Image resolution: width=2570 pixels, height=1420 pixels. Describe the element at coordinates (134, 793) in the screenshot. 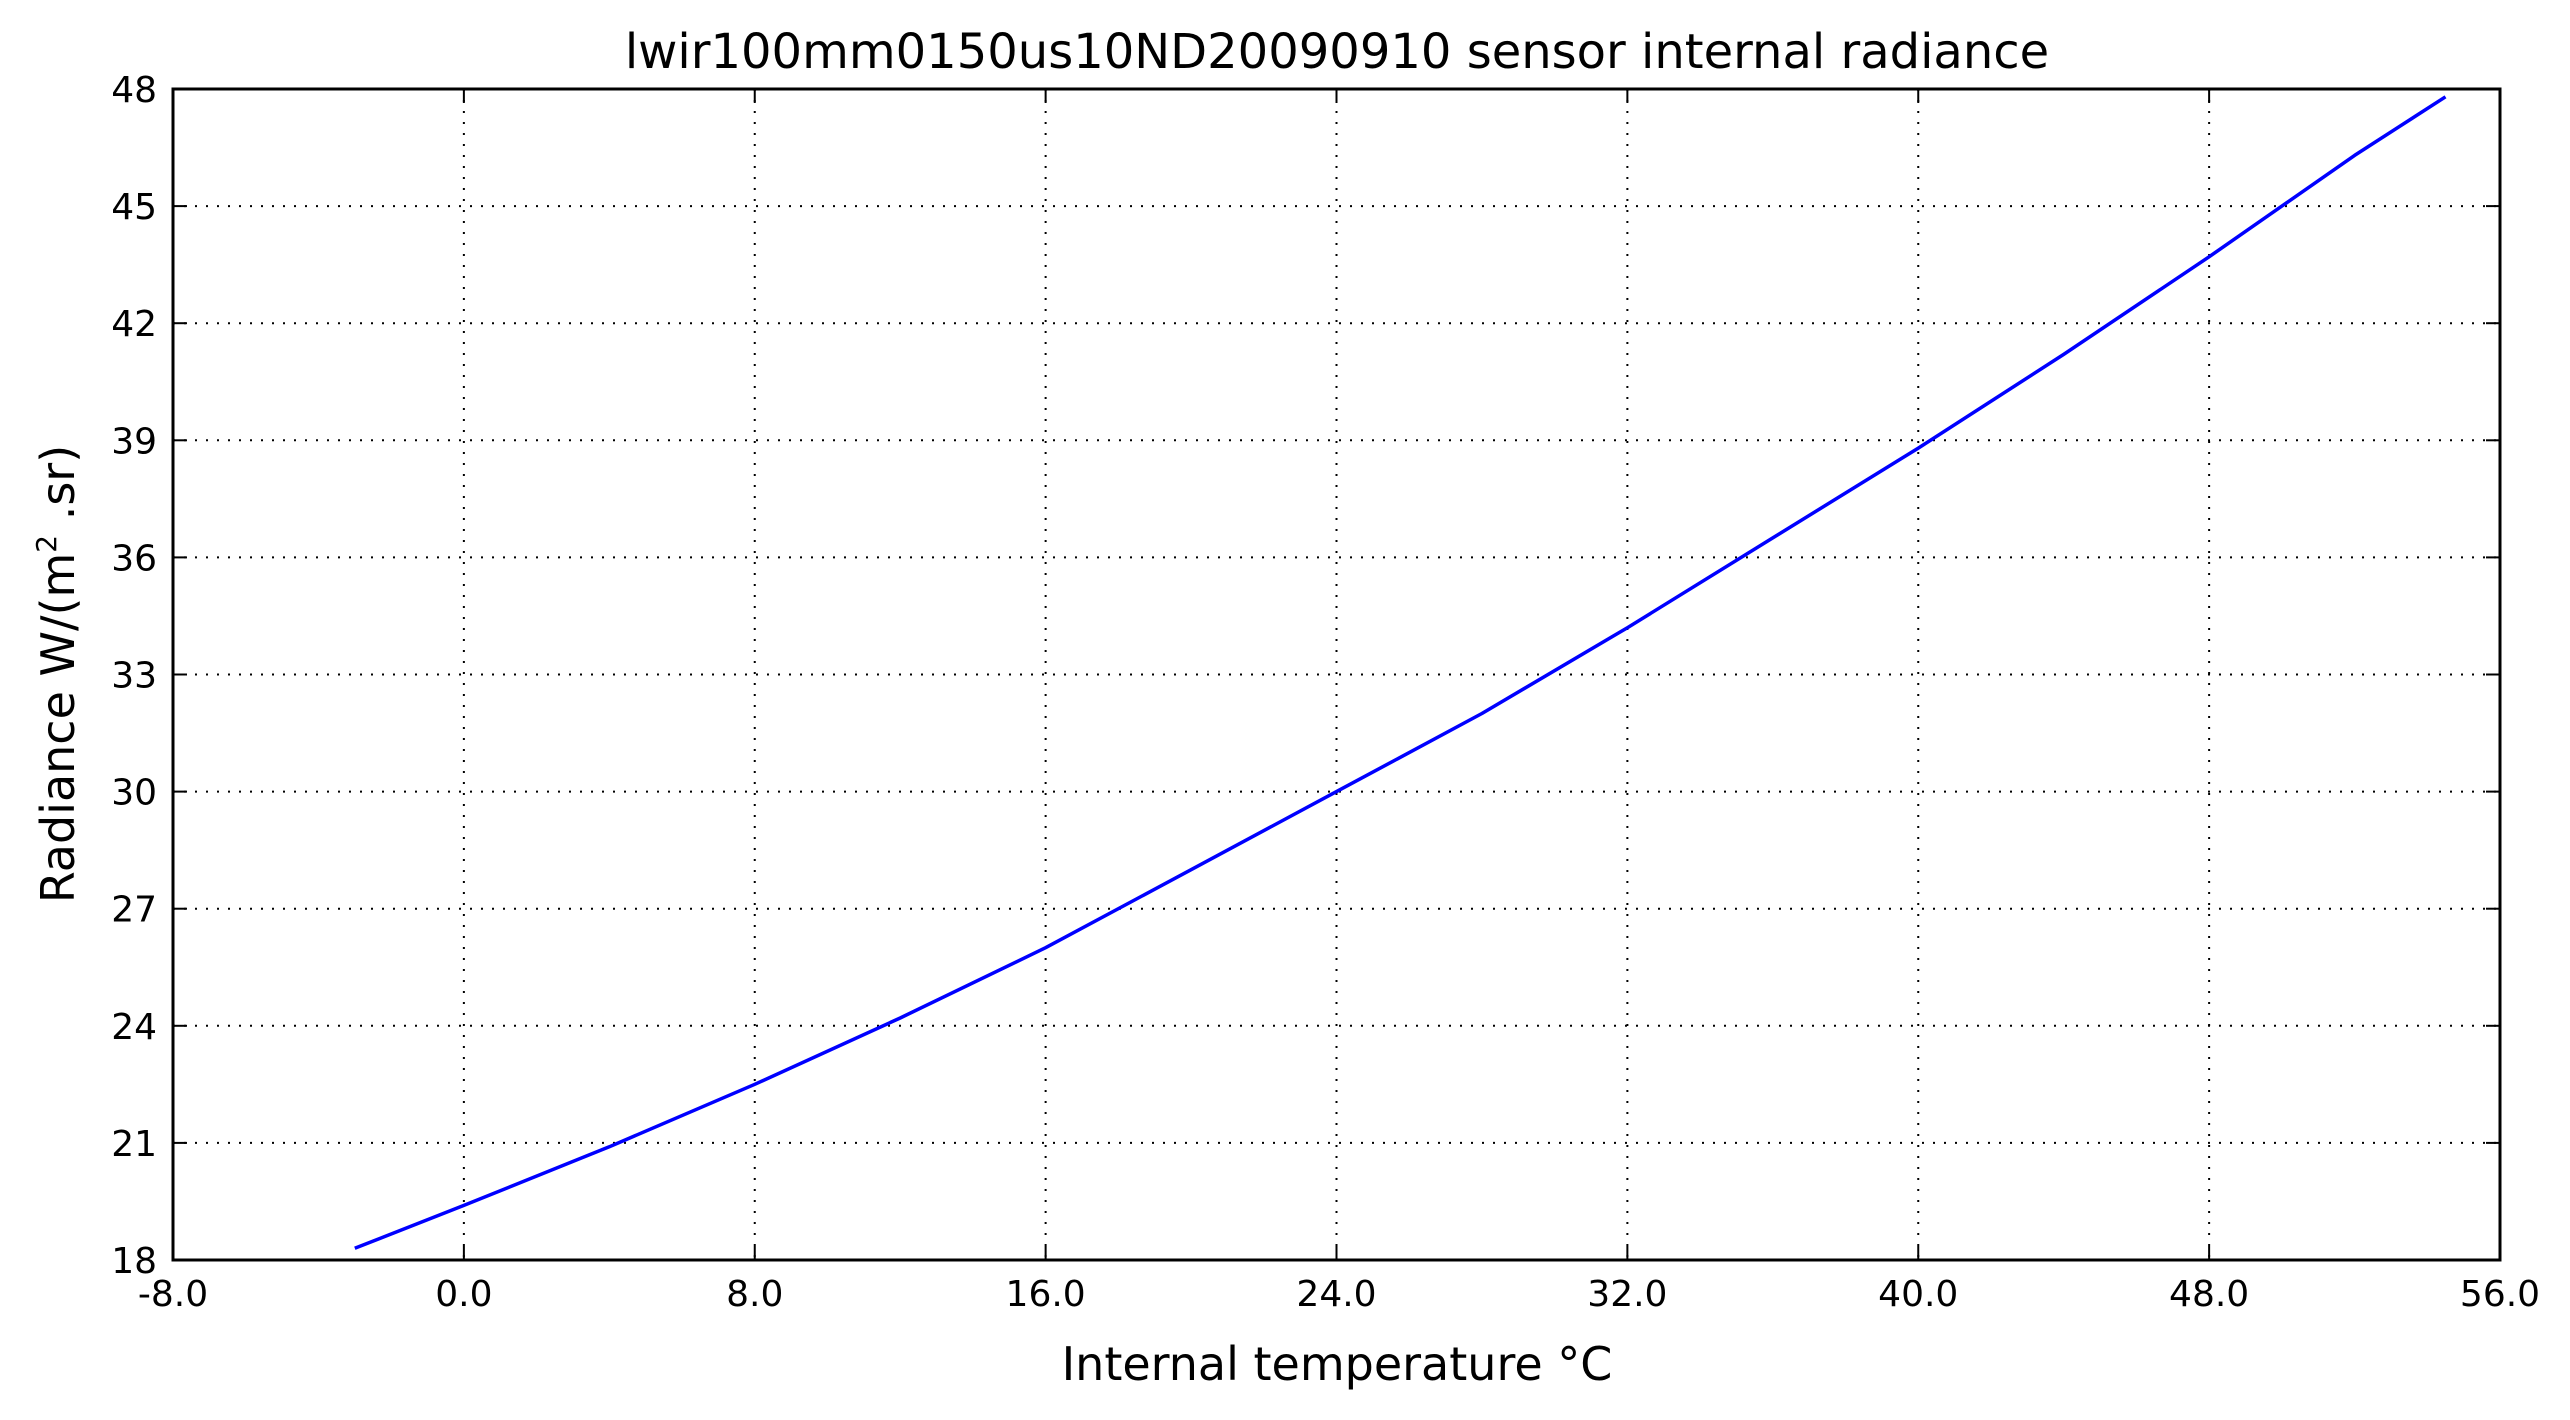

I see `y-tick-label: 30` at that location.